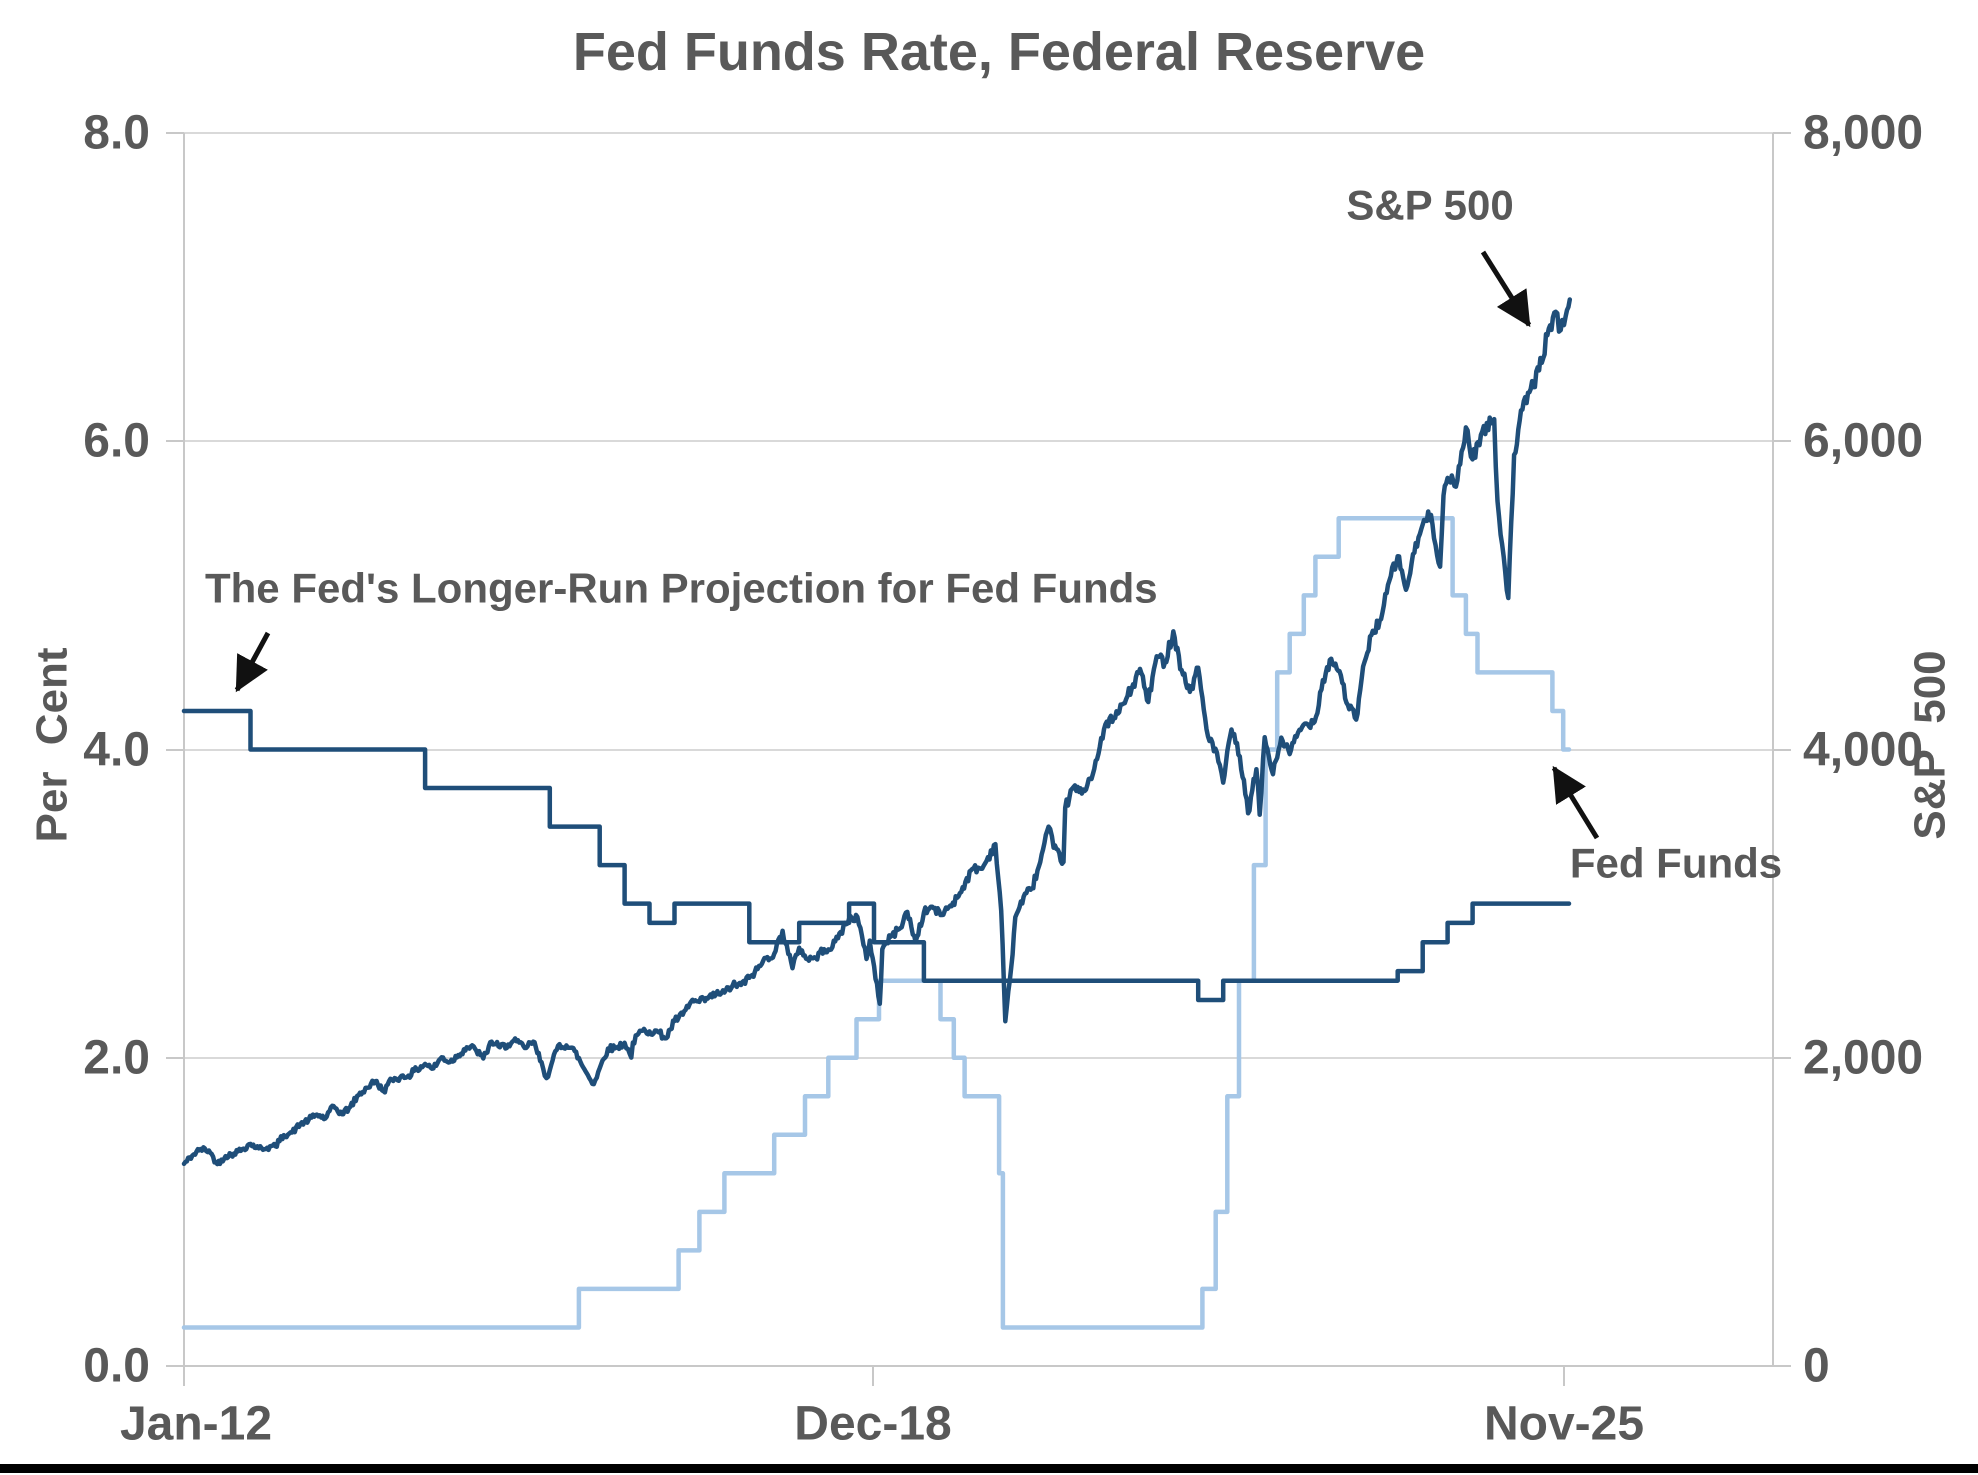  What do you see at coordinates (116, 441) in the screenshot?
I see `left-axis-label-6: 6.0` at bounding box center [116, 441].